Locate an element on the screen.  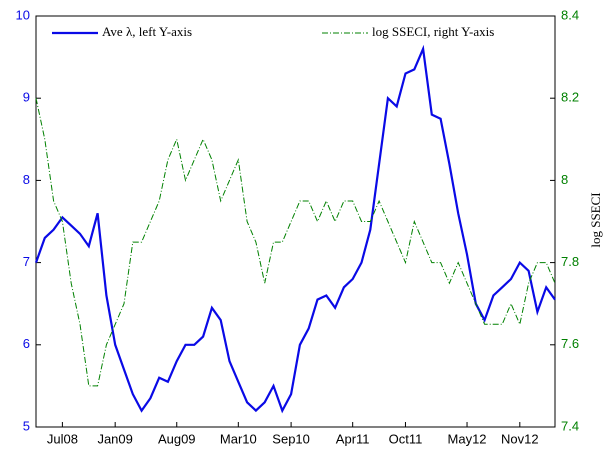
y-tick-label: 7 is located at coordinates (26, 261).